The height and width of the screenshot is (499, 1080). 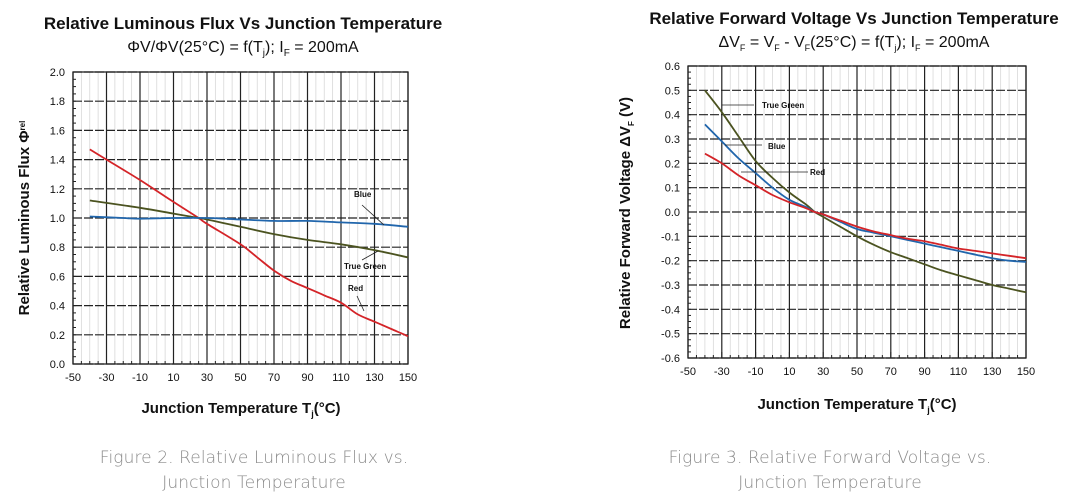 What do you see at coordinates (672, 140) in the screenshot?
I see `y-tick-label: 0.3` at bounding box center [672, 140].